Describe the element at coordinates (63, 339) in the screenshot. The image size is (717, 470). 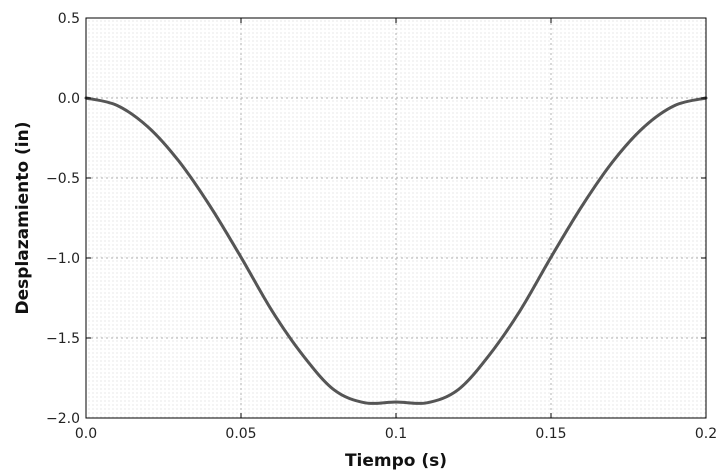
I see `y-tick-label: −1.5` at that location.